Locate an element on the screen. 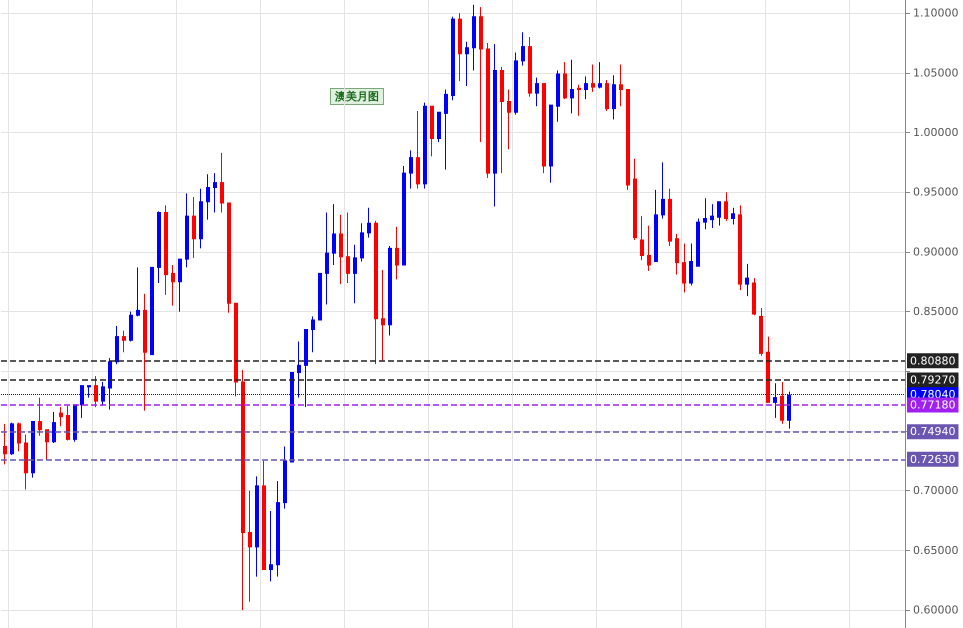  y-tick-label: 0.90000 is located at coordinates (935, 251).